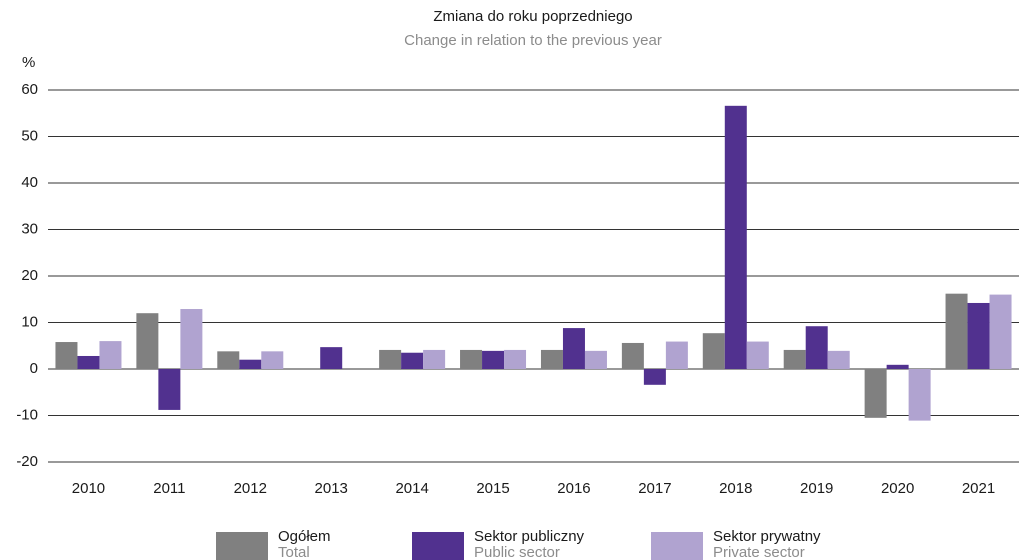  Describe the element at coordinates (532, 16) in the screenshot. I see `chart-title: Zmiana do roku poprzedniego` at that location.